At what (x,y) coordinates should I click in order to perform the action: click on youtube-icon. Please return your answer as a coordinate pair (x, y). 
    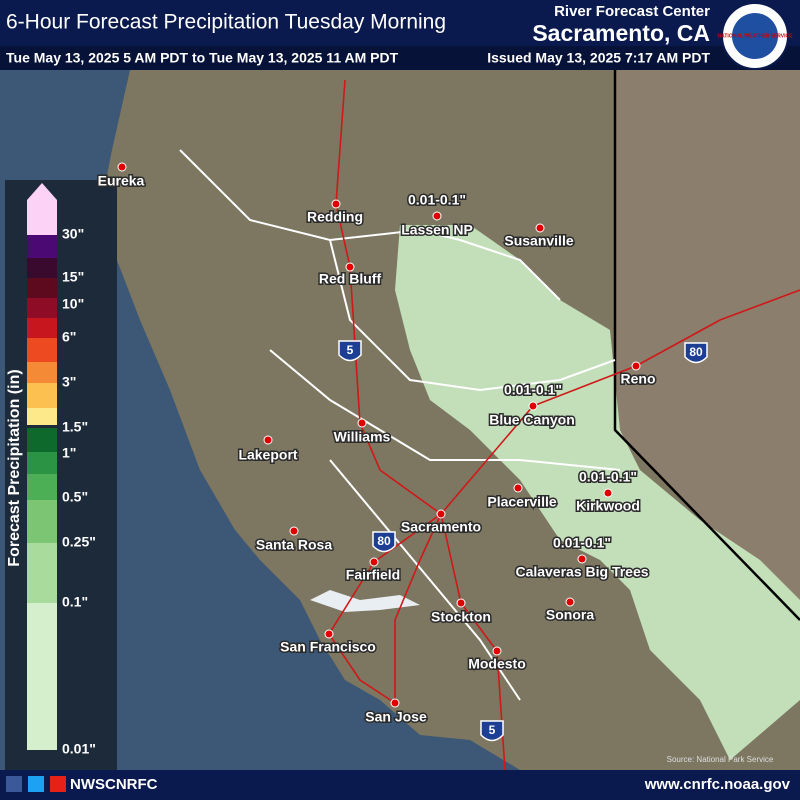
    Looking at the image, I should click on (58, 784).